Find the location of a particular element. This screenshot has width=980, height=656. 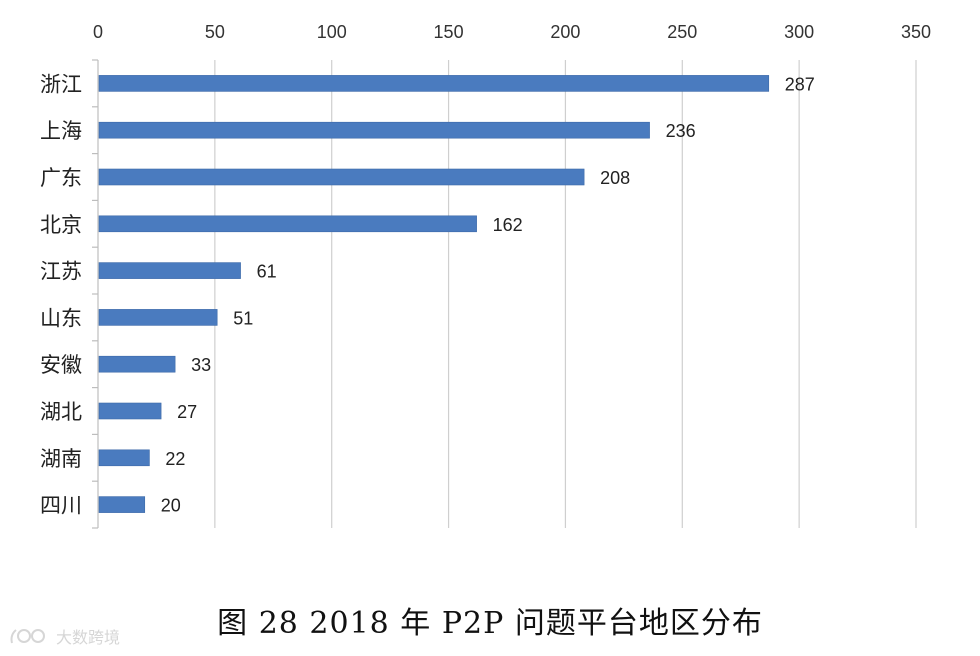

x-tick-label: 0 is located at coordinates (98, 32).